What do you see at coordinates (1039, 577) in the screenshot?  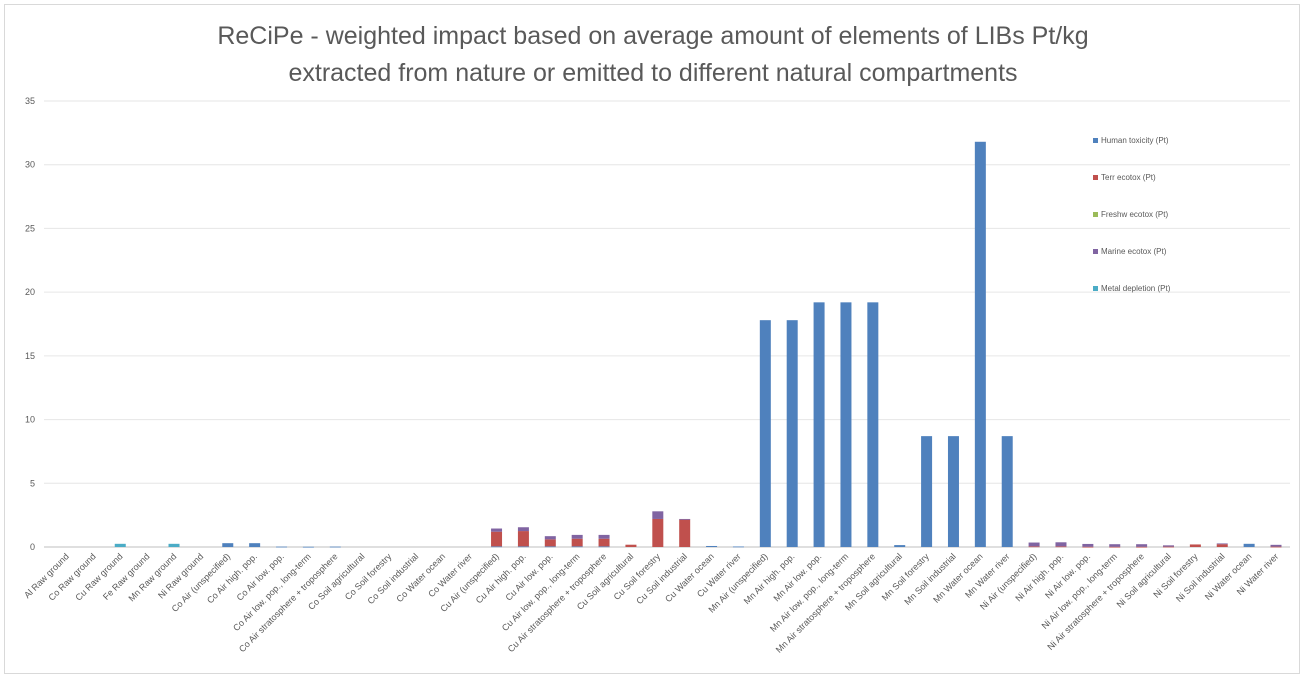 I see `x-tick-label: Ni Air high. pop.` at bounding box center [1039, 577].